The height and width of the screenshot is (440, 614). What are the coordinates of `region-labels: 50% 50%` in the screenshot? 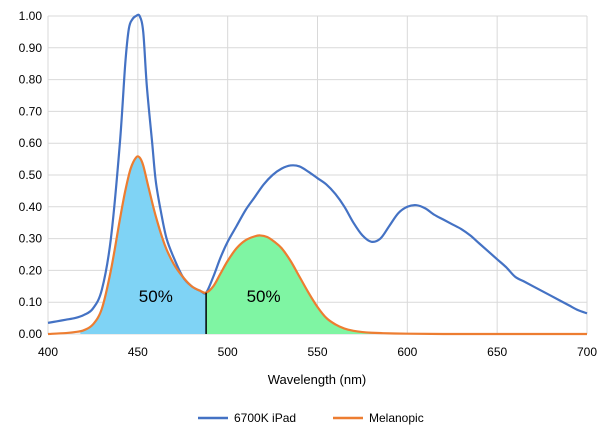 It's located at (210, 296).